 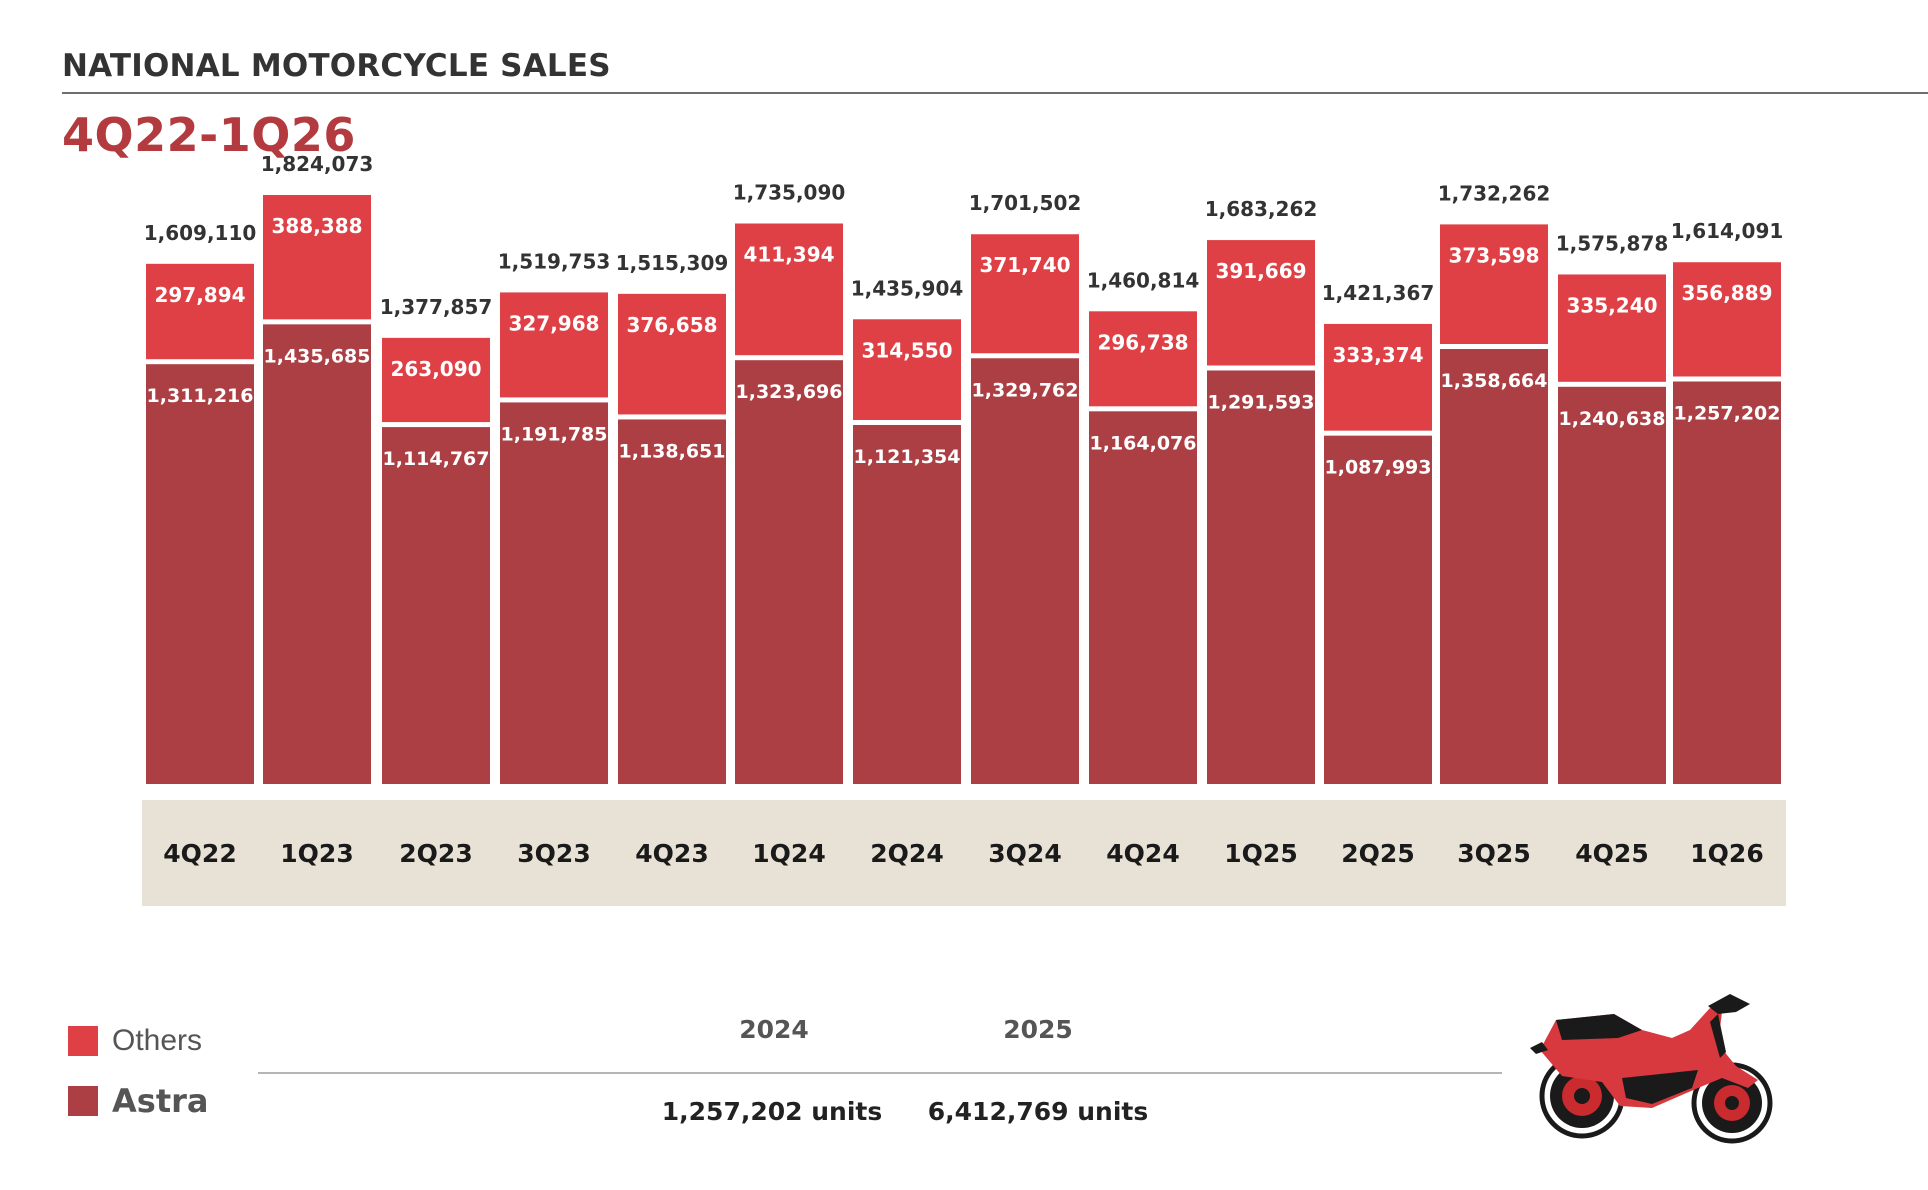 What do you see at coordinates (317, 356) in the screenshot?
I see `data-label-astra: 1,435,685` at bounding box center [317, 356].